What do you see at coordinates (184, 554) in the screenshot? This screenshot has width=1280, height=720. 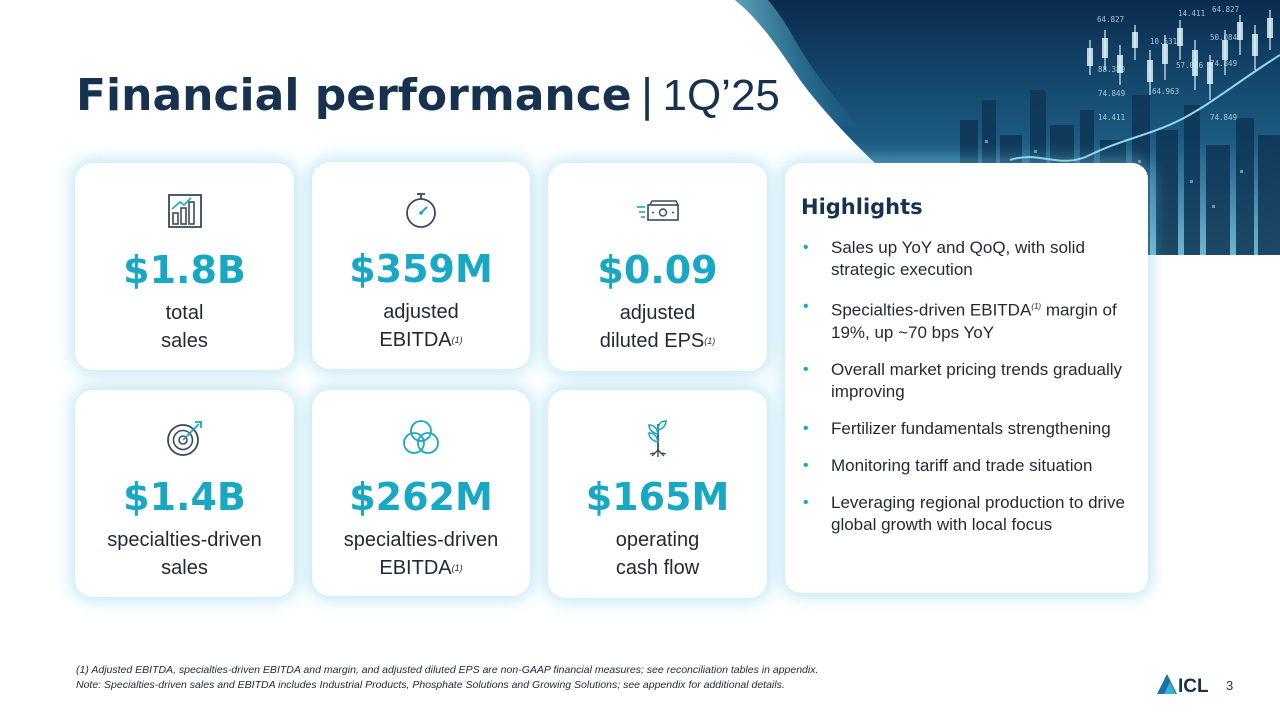 I see `metric-label: specialties-driven sales` at bounding box center [184, 554].